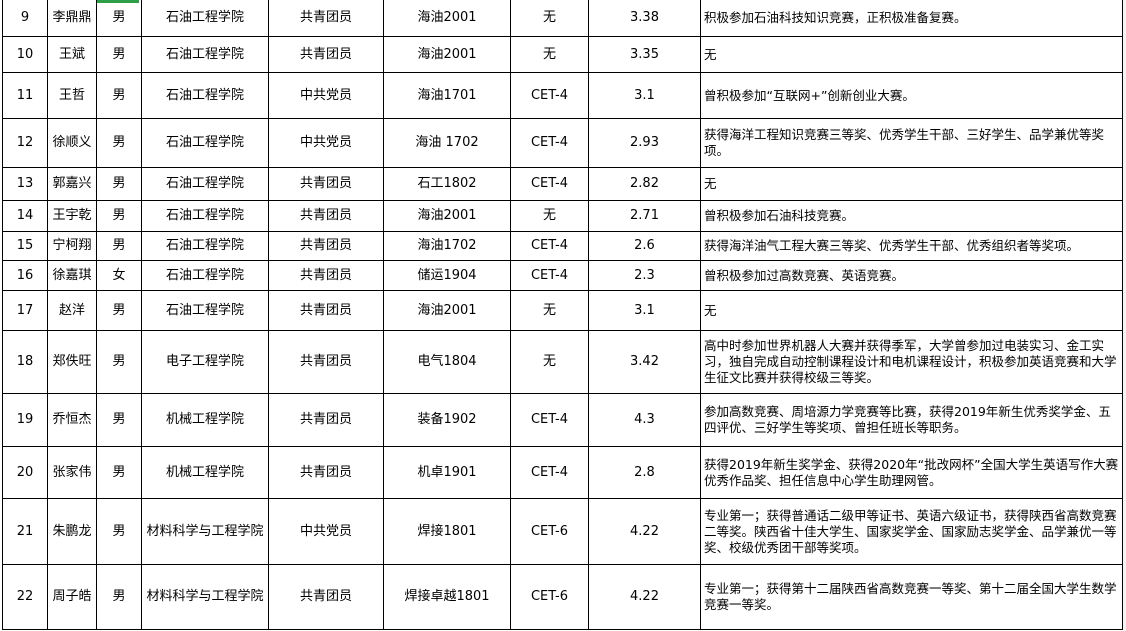  Describe the element at coordinates (25, 184) in the screenshot. I see `cell-no: 13` at that location.